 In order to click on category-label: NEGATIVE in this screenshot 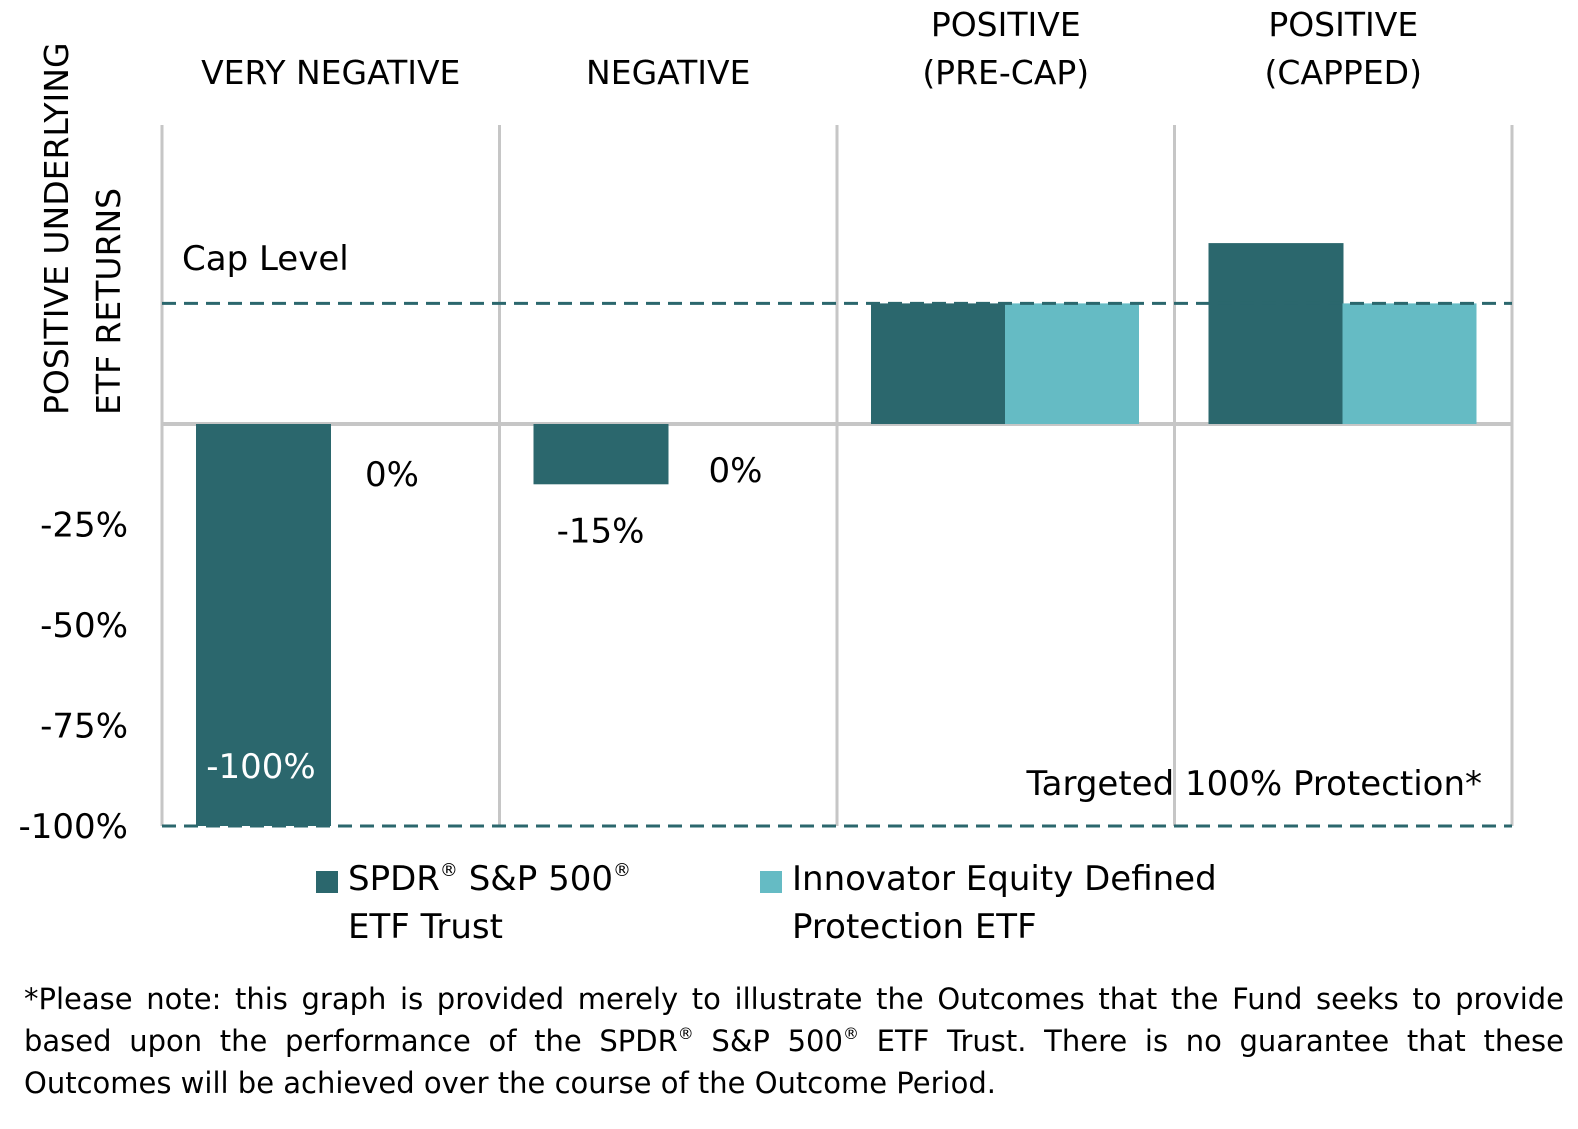, I will do `click(668, 72)`.